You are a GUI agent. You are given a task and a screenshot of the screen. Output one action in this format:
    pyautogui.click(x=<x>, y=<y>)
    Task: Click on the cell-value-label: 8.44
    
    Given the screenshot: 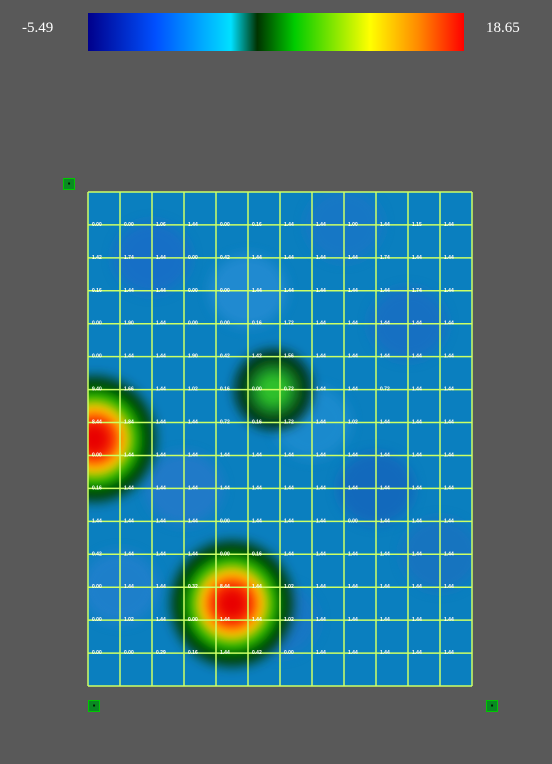 What is the action you would take?
    pyautogui.click(x=97, y=423)
    